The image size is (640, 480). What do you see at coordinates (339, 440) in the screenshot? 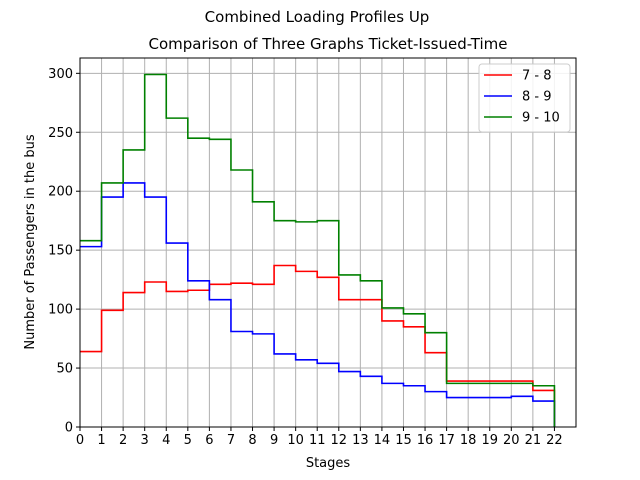
I see `x-tick-label: 12` at bounding box center [339, 440].